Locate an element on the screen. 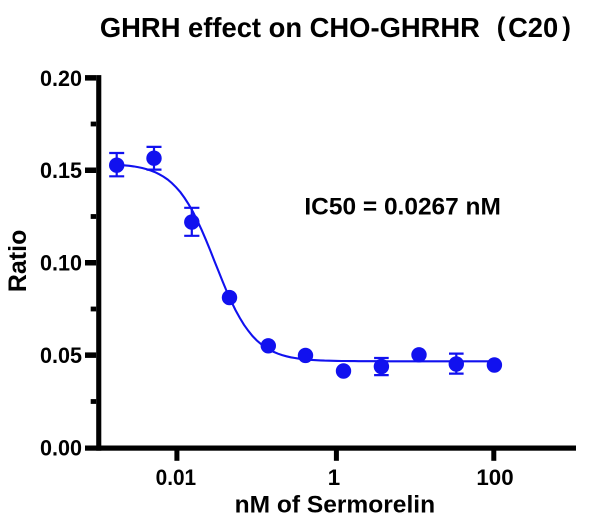  svg-text: GHRH effect on CHO-GHRHR is located at coordinates (290, 27).